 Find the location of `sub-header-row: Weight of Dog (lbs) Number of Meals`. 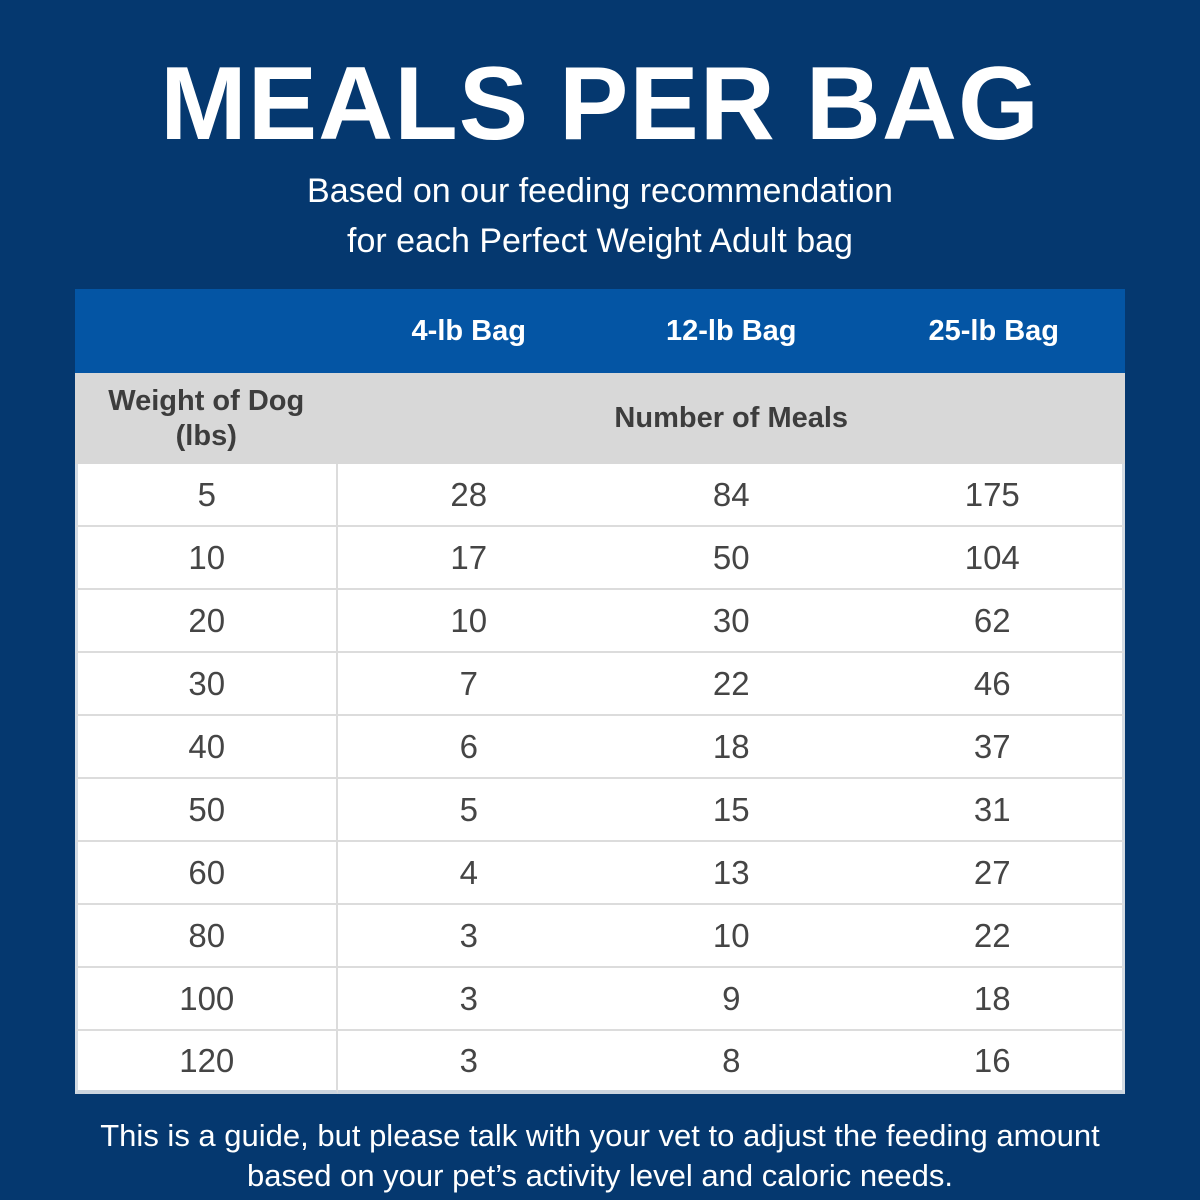

sub-header-row: Weight of Dog (lbs) Number of Meals is located at coordinates (600, 418).